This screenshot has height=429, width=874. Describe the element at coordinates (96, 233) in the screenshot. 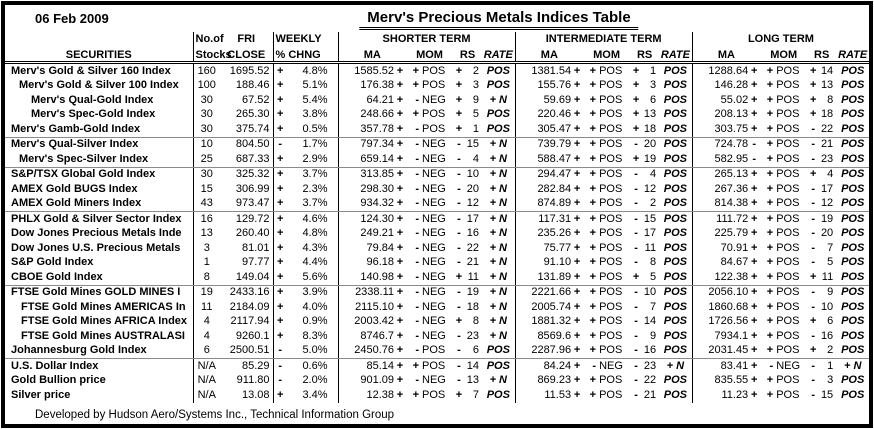

I see `security-name-cell: Dow Jones Precious Metals Inde` at that location.